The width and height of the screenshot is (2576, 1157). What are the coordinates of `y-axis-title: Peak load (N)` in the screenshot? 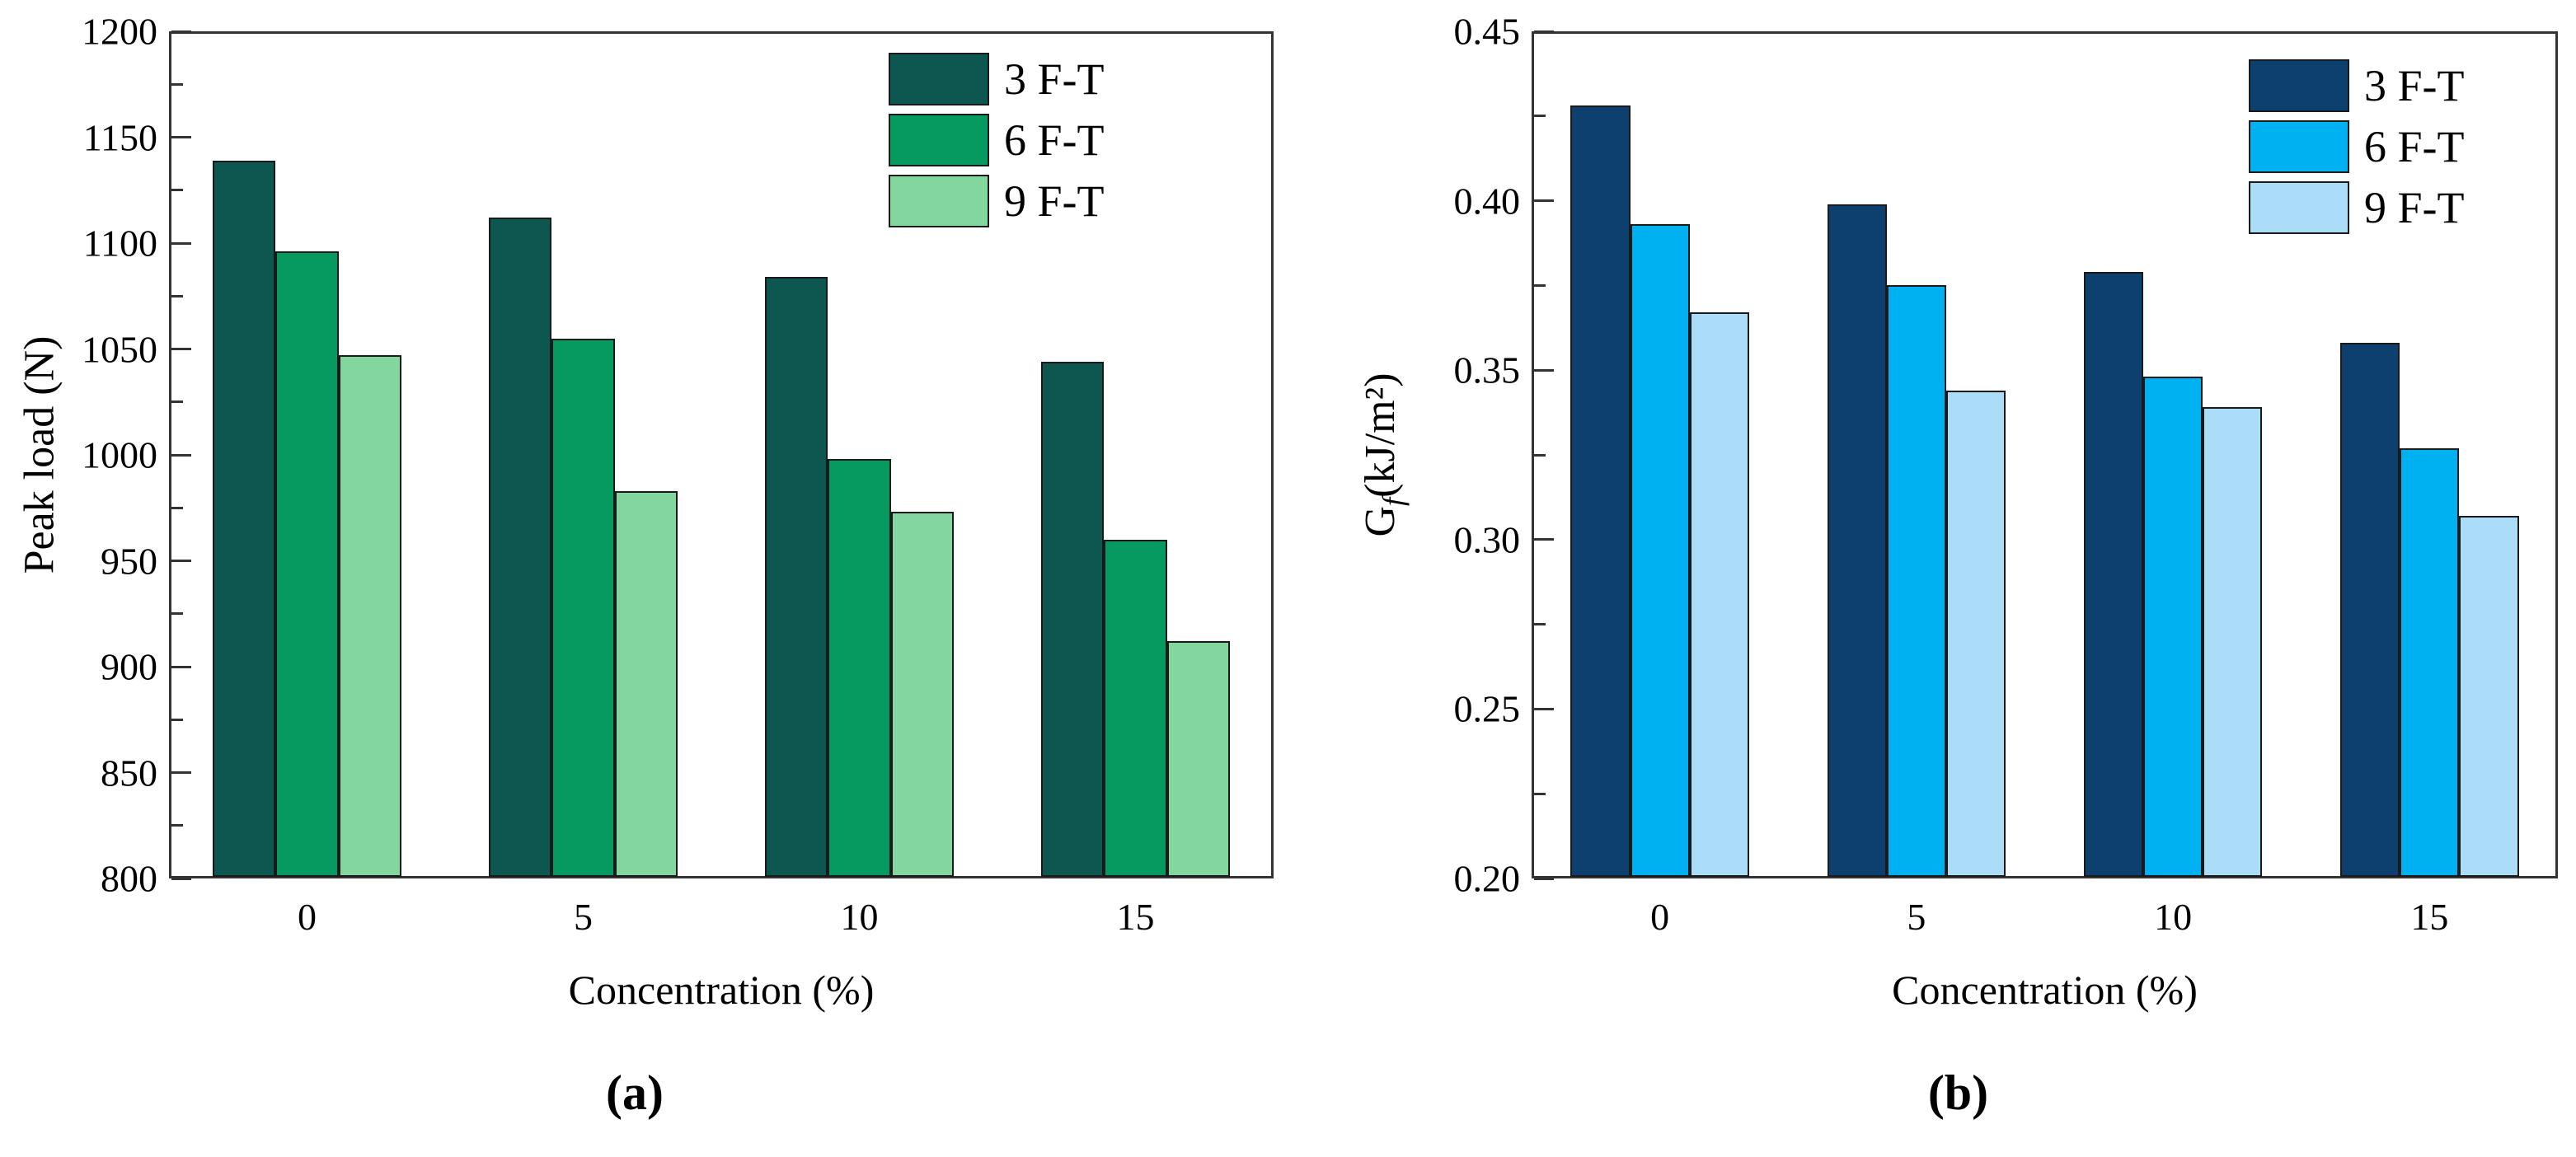 It's located at (40, 455).